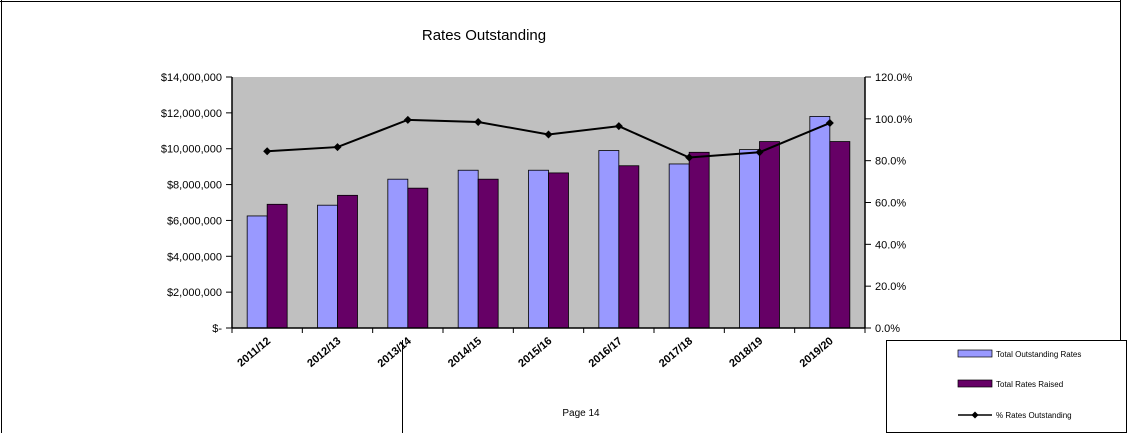  I want to click on page-footer: Page 14, so click(581, 413).